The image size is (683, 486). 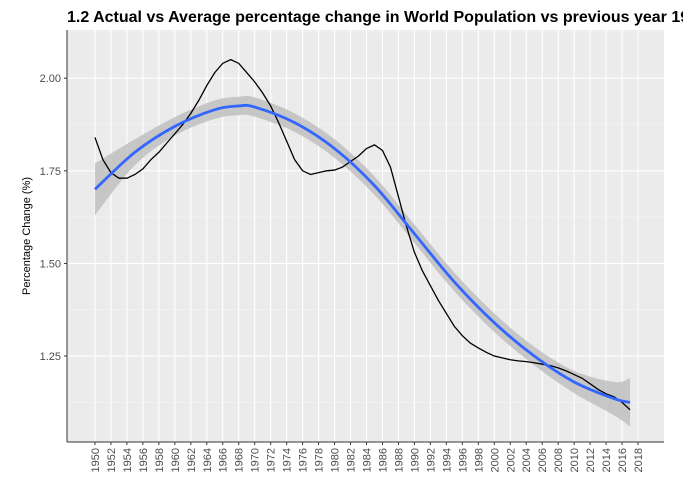 What do you see at coordinates (208, 460) in the screenshot?
I see `x-tick-label: 1964` at bounding box center [208, 460].